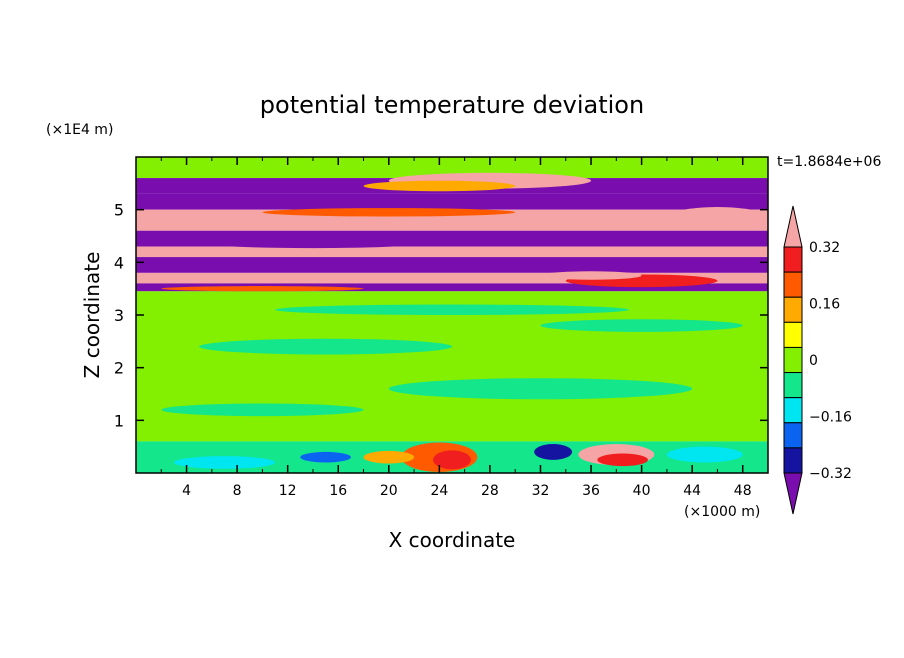  I want to click on x-tick-label: 24, so click(439, 491).